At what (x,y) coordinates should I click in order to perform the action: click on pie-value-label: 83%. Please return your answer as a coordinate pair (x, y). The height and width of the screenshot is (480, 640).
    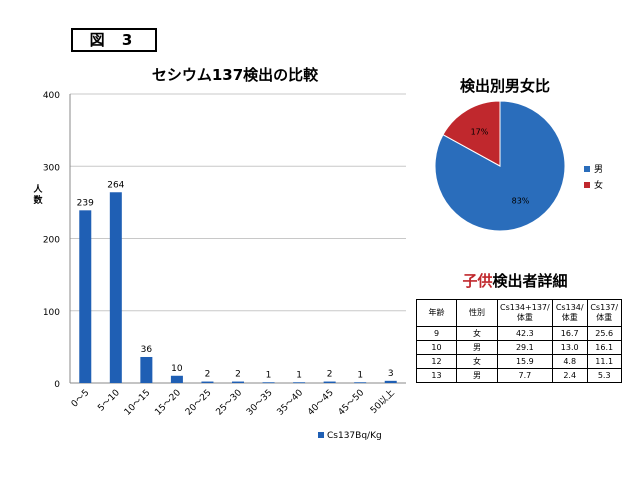
    Looking at the image, I should click on (521, 201).